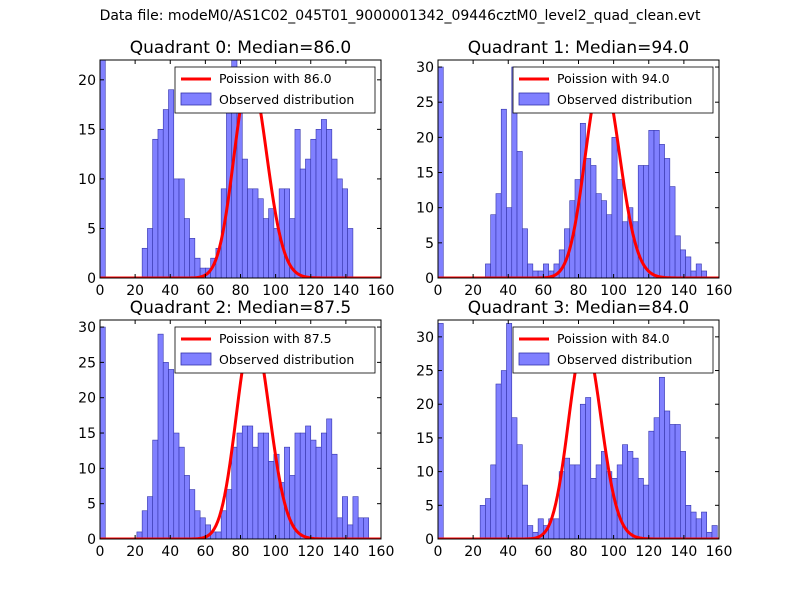 This screenshot has width=800, height=604. I want to click on legend: Poission with 87.5 Observed distribution, so click(275, 350).